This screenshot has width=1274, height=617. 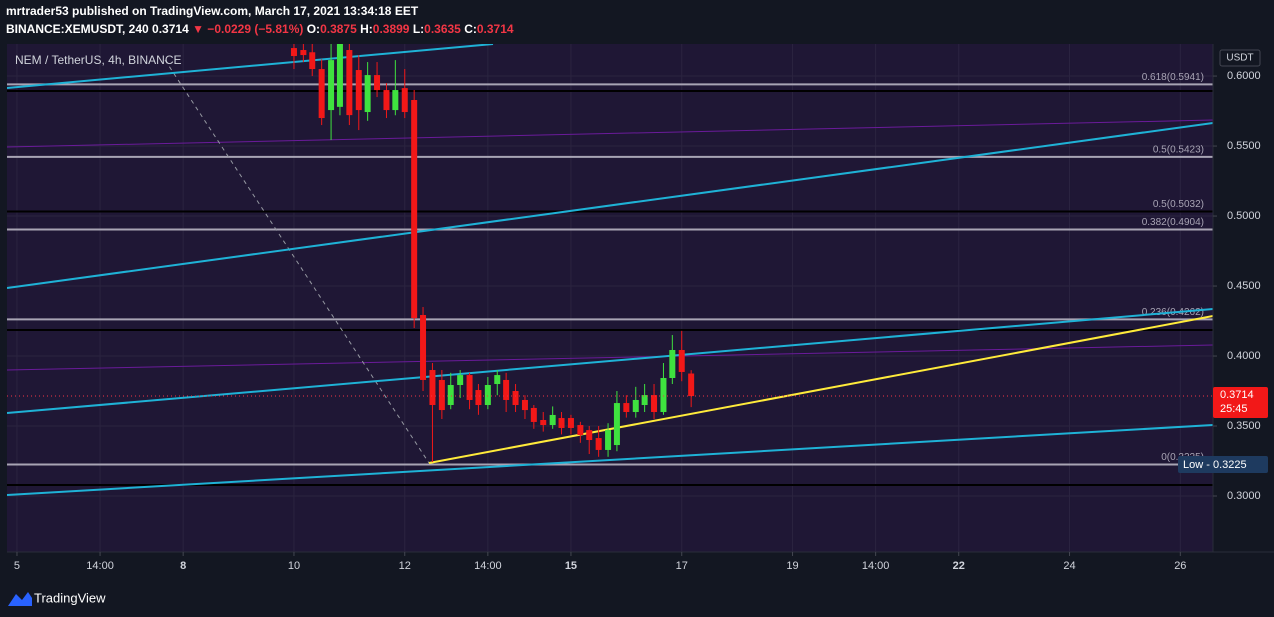 I want to click on footer-brand: TradingView, so click(x=70, y=597).